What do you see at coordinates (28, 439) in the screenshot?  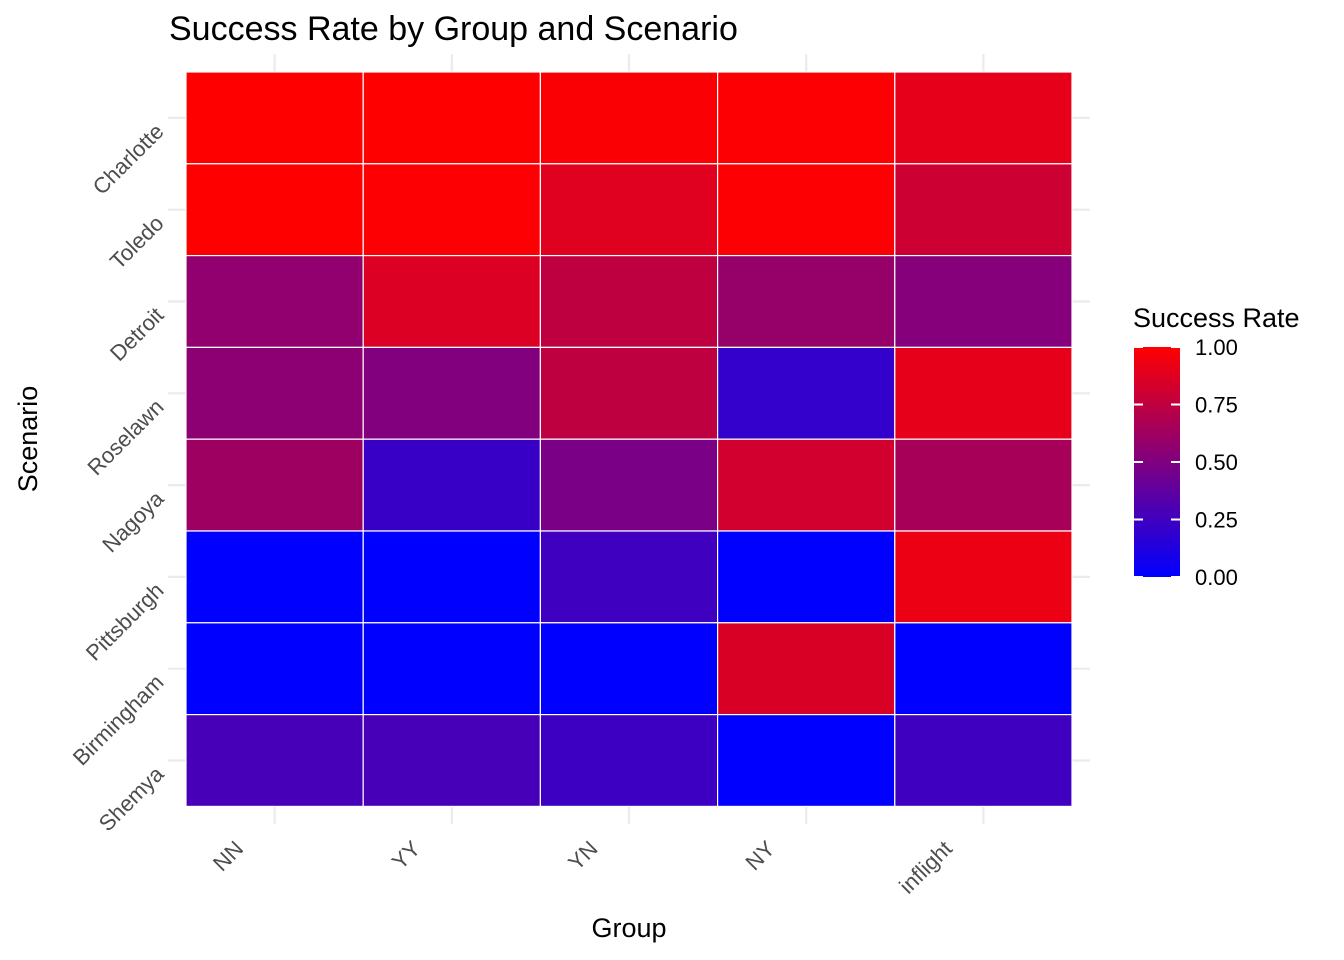 I see `y-axis-title: Scenario` at bounding box center [28, 439].